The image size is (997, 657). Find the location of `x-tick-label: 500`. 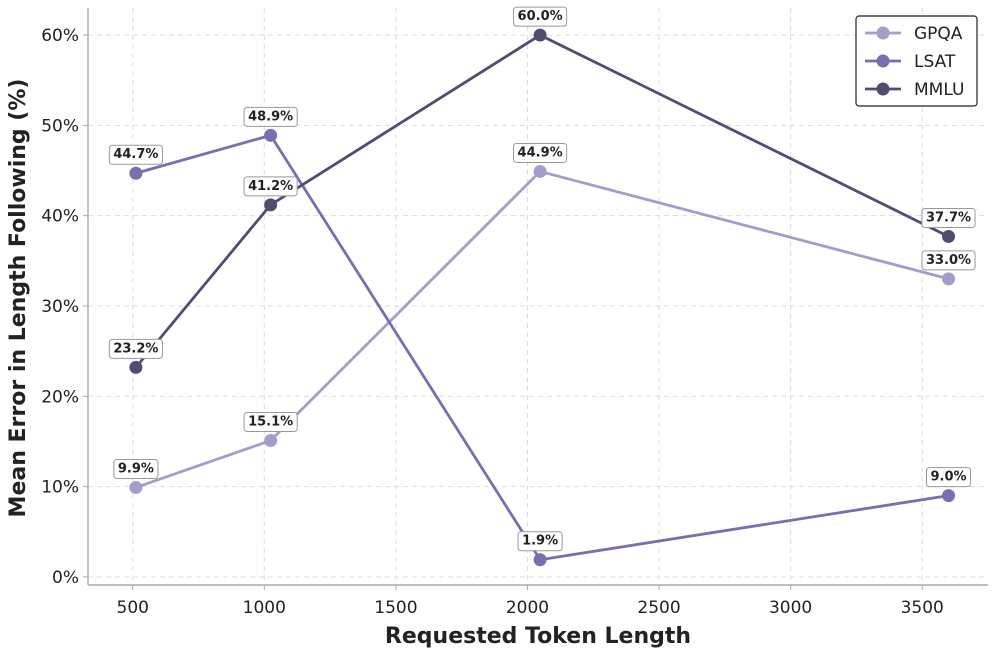

x-tick-label: 500 is located at coordinates (133, 608).